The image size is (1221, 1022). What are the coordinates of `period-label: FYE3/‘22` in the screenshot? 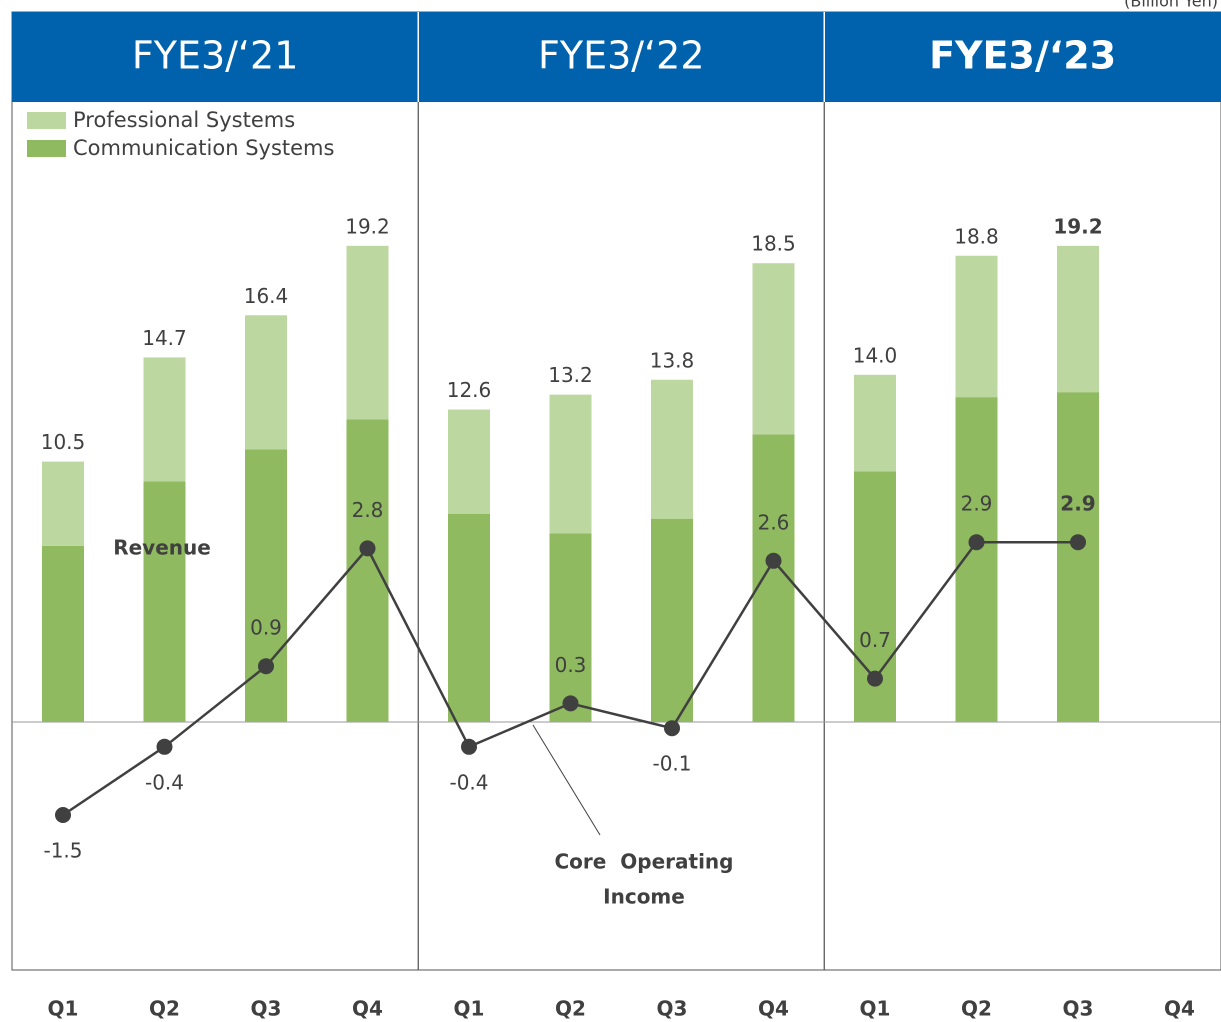 It's located at (621, 56).